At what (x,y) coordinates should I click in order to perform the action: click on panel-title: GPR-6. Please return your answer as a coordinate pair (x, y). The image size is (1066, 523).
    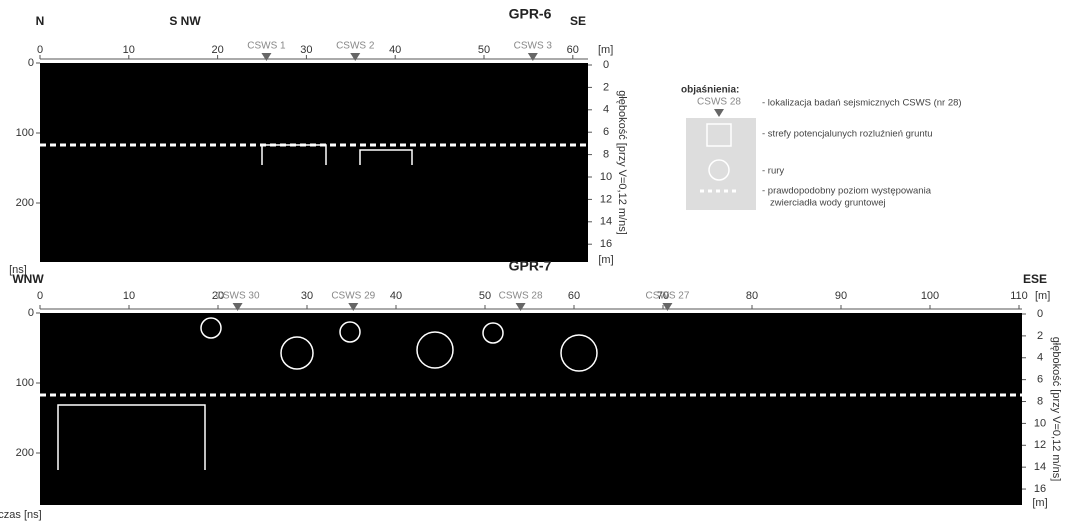
    Looking at the image, I should click on (530, 14).